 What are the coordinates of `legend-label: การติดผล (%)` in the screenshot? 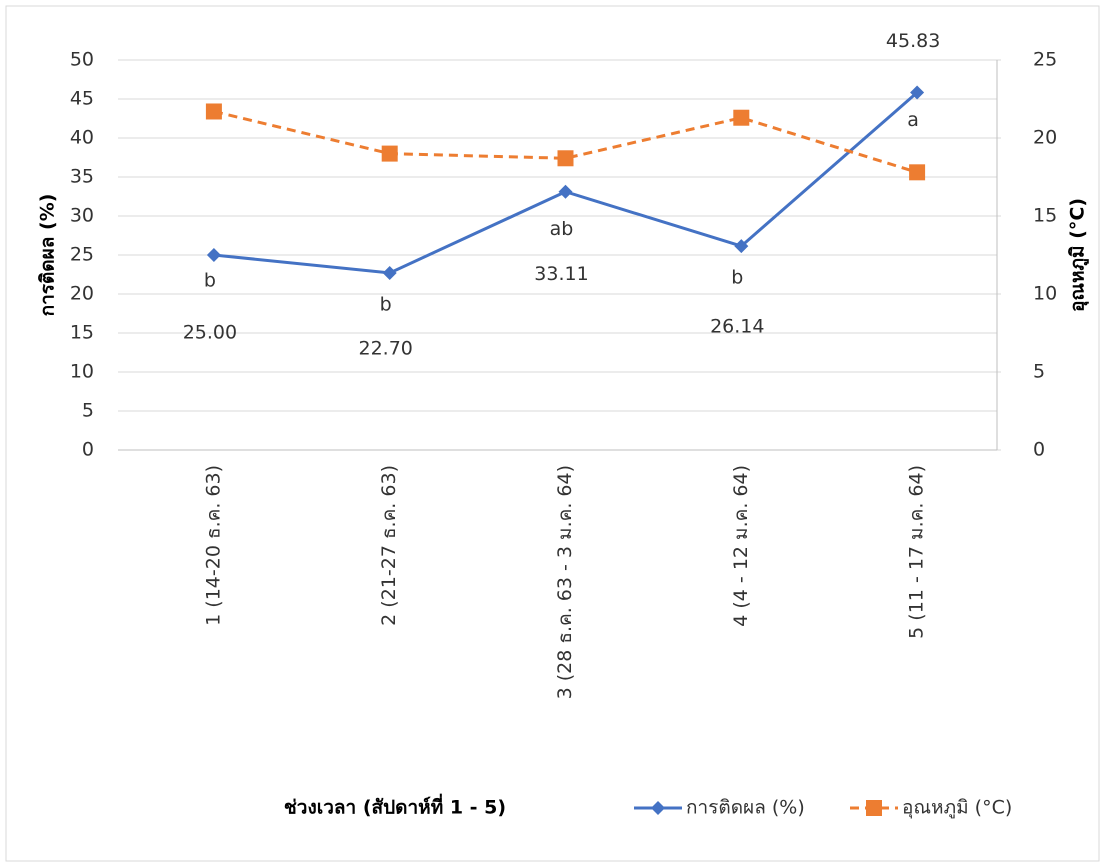 It's located at (745, 808).